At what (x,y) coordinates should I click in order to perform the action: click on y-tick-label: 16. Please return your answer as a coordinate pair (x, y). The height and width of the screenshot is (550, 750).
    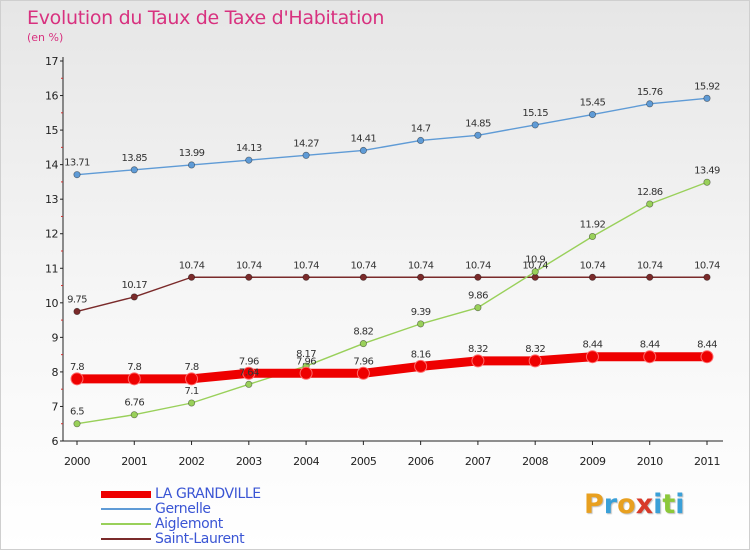
    Looking at the image, I should click on (51, 96).